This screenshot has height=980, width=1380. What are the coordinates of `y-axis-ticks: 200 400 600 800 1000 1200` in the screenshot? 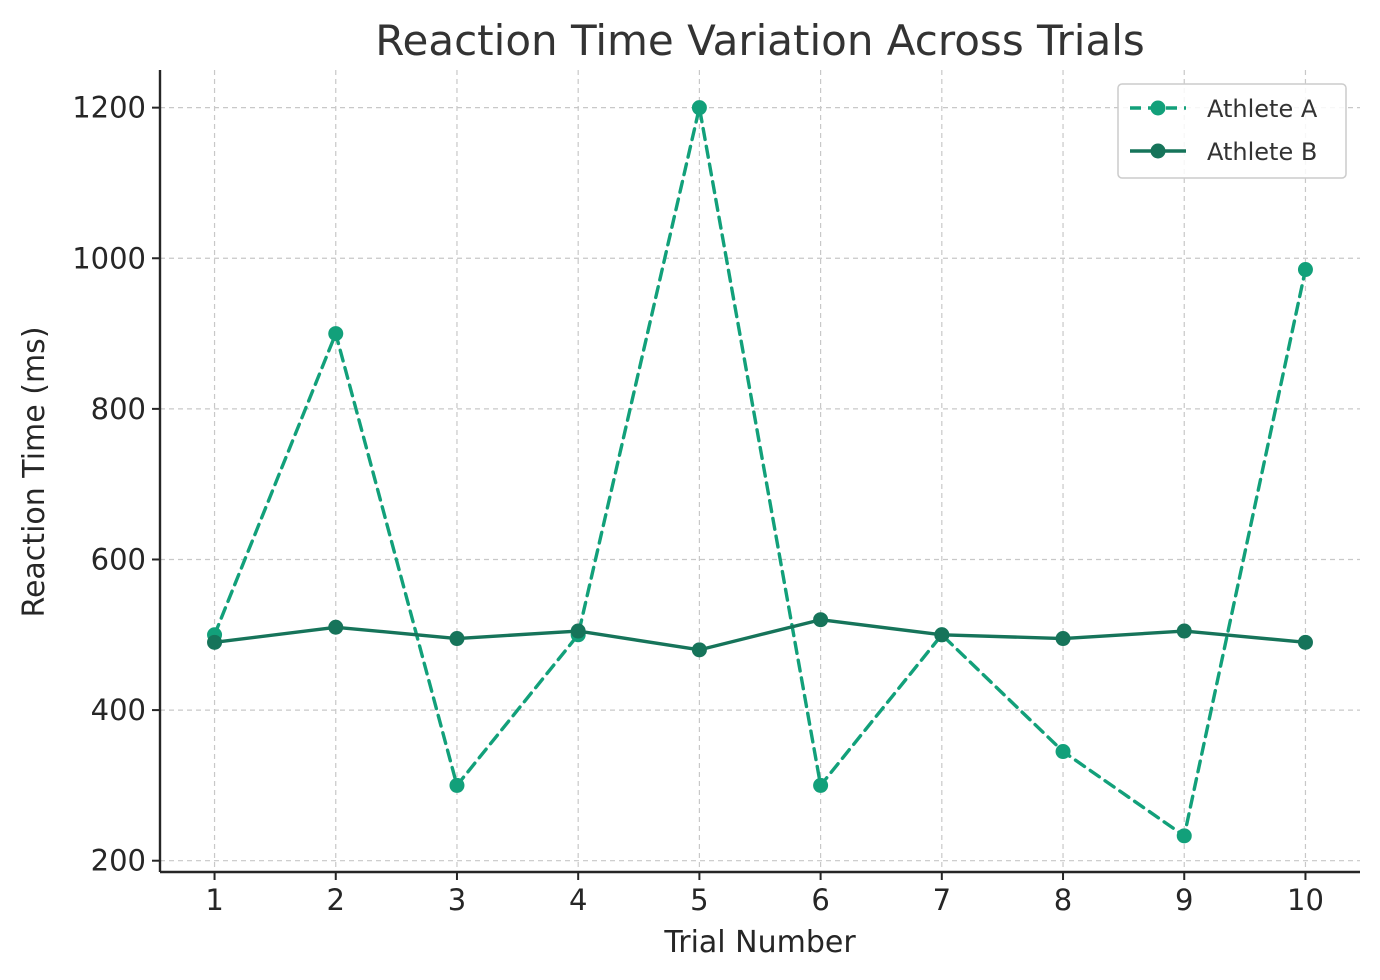 It's located at (116, 484).